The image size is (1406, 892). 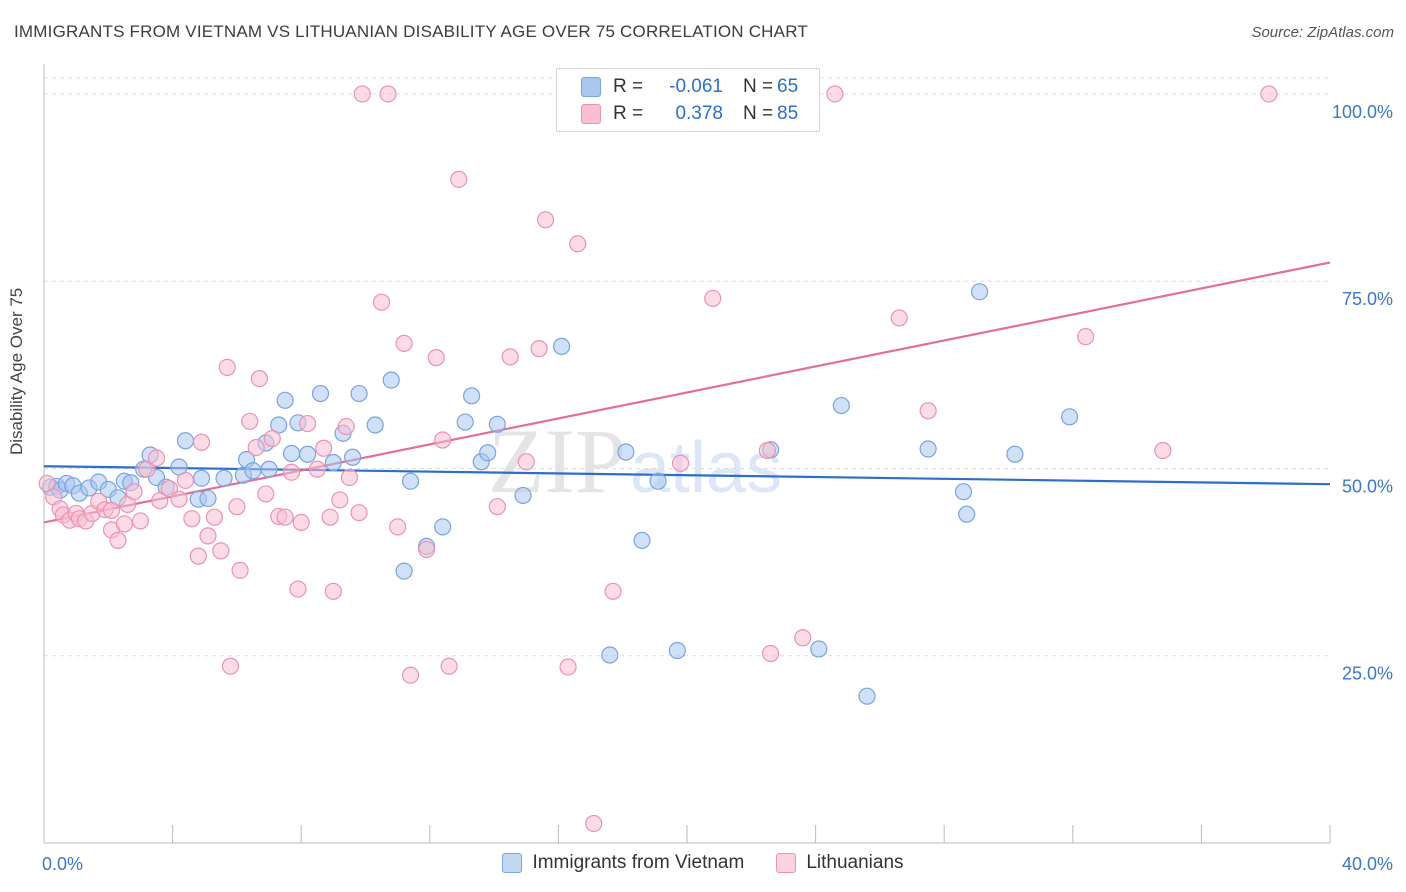 I want to click on legend-label-lithuanians: Lithuanians, so click(x=855, y=862).